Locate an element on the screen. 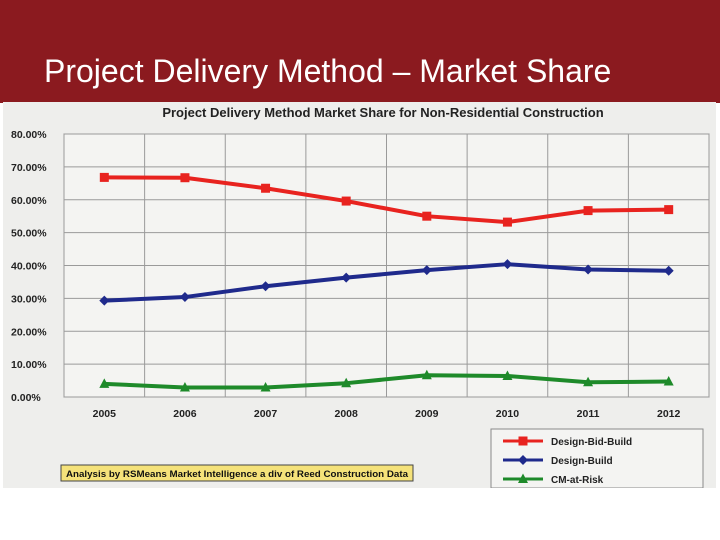 This screenshot has height=540, width=720. y-tick-label: 70.00% is located at coordinates (29, 168).